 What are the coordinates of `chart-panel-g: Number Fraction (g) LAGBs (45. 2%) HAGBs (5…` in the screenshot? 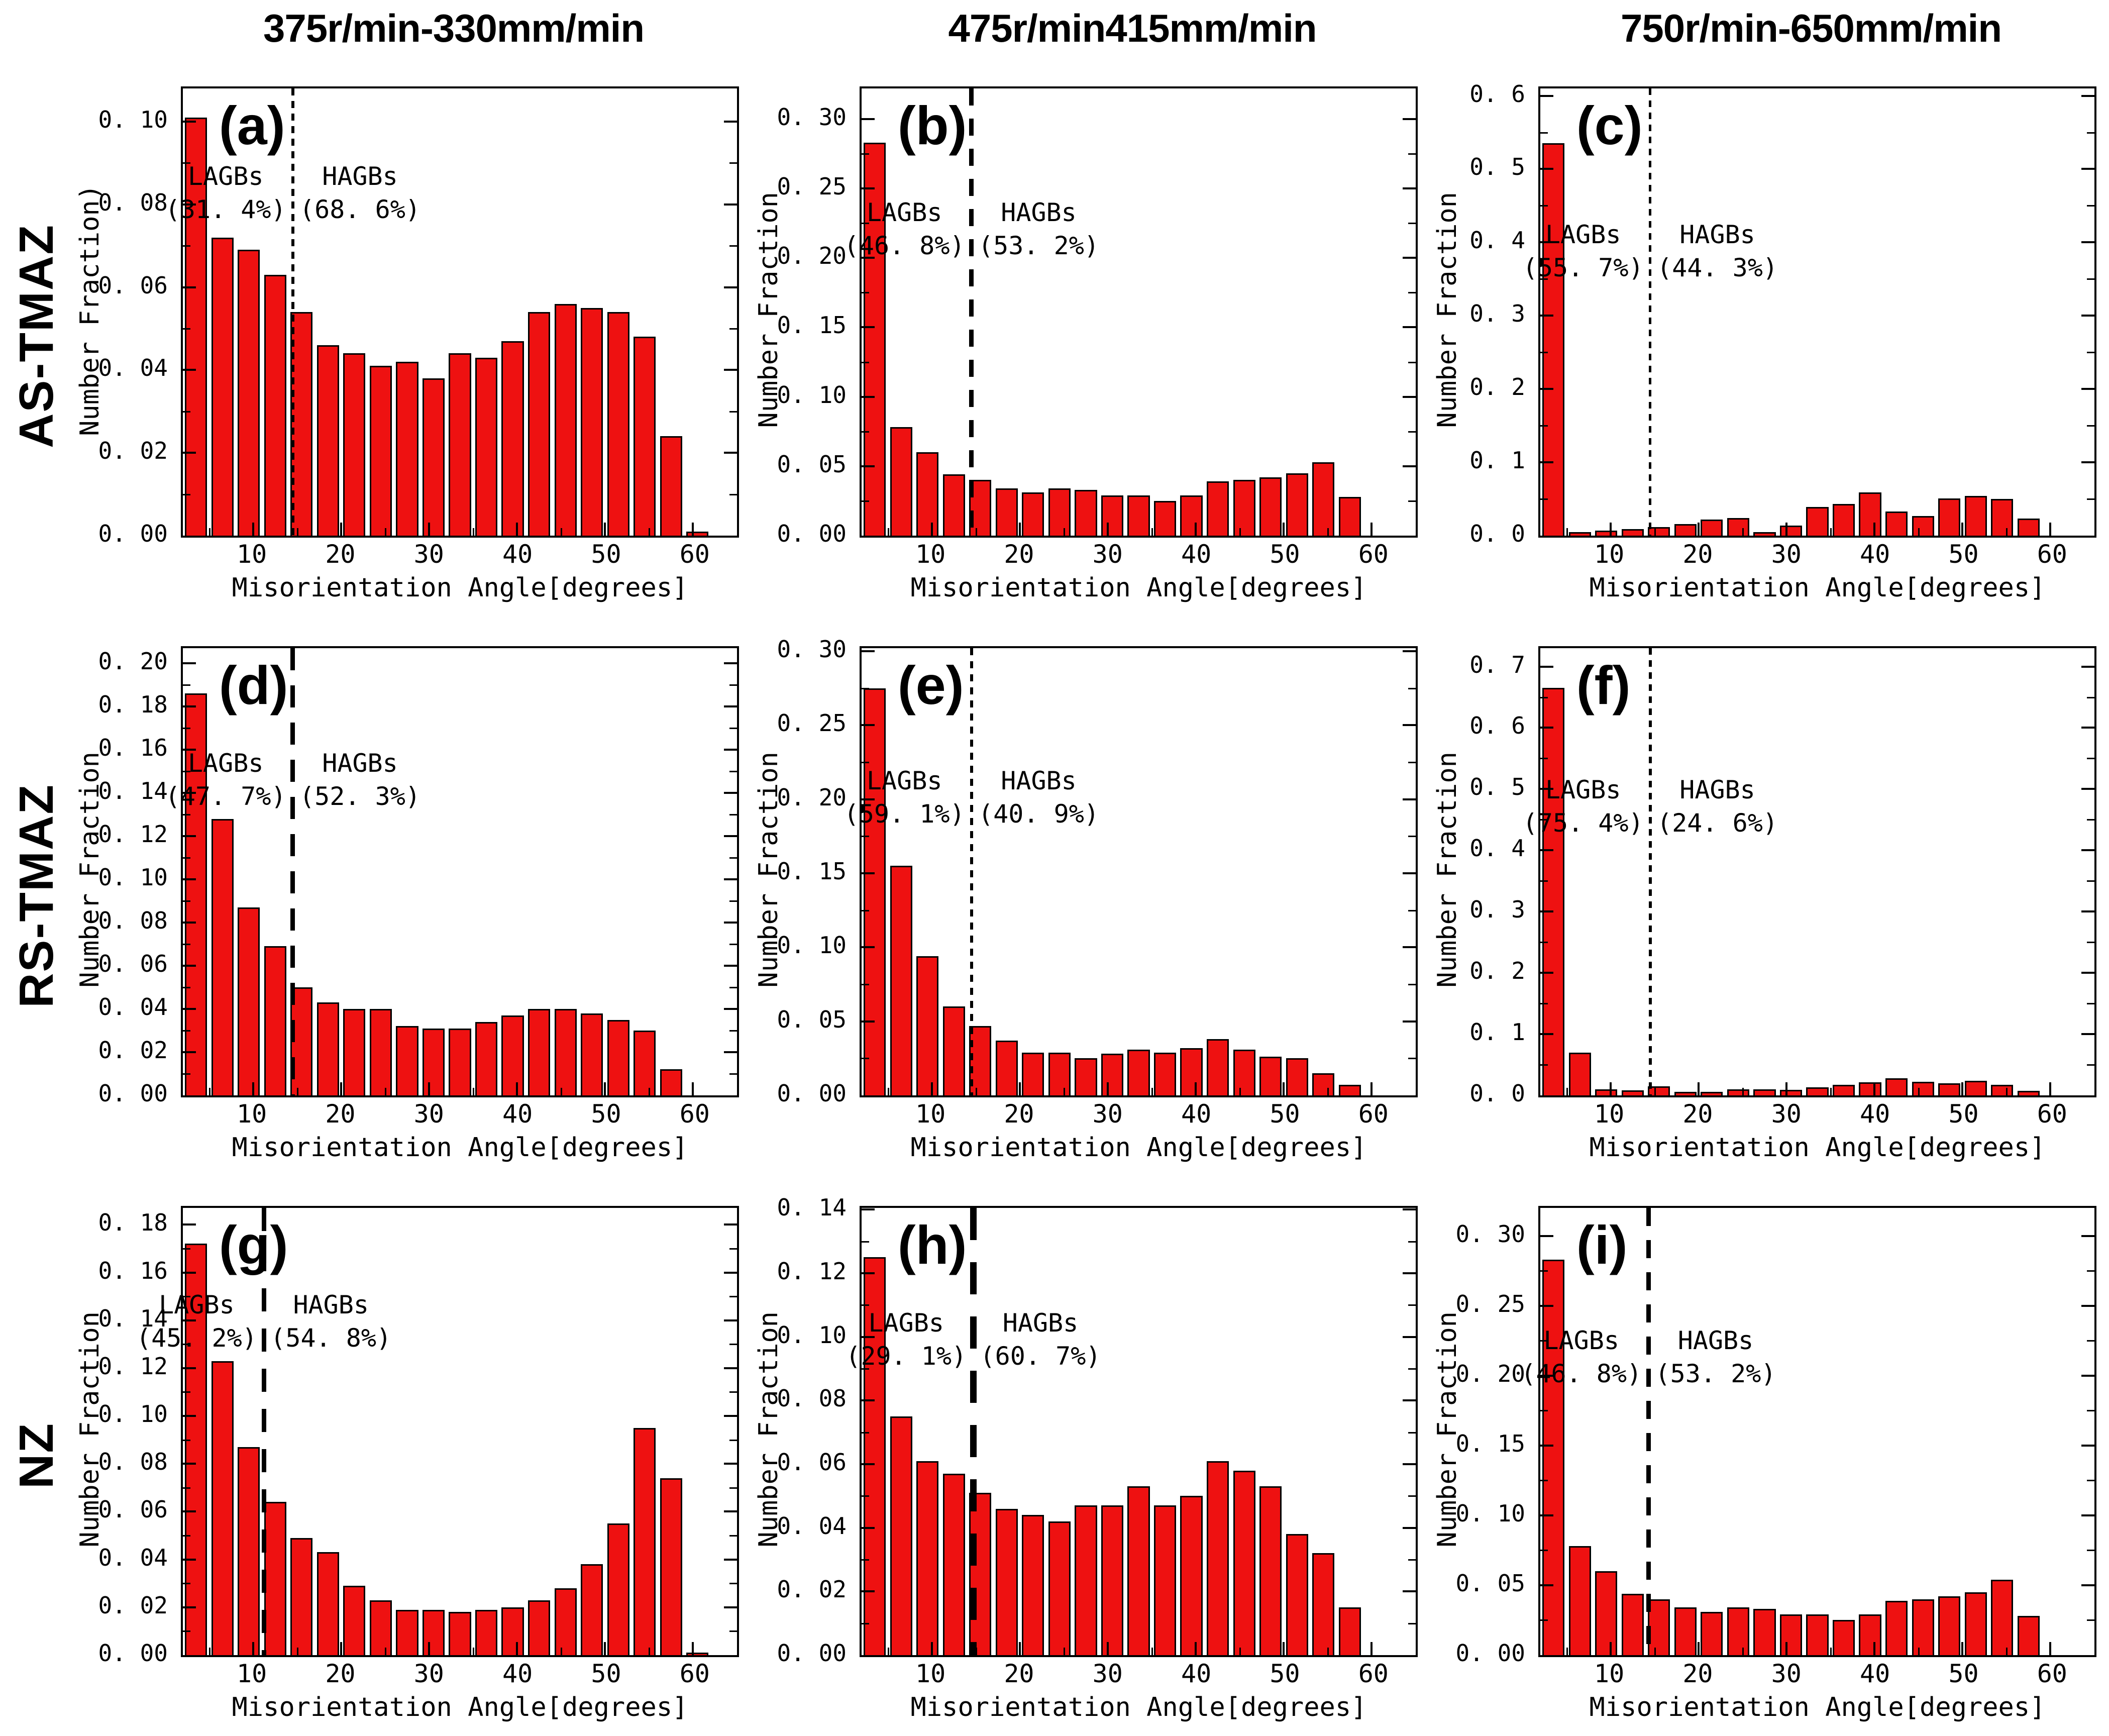 It's located at (412, 1456).